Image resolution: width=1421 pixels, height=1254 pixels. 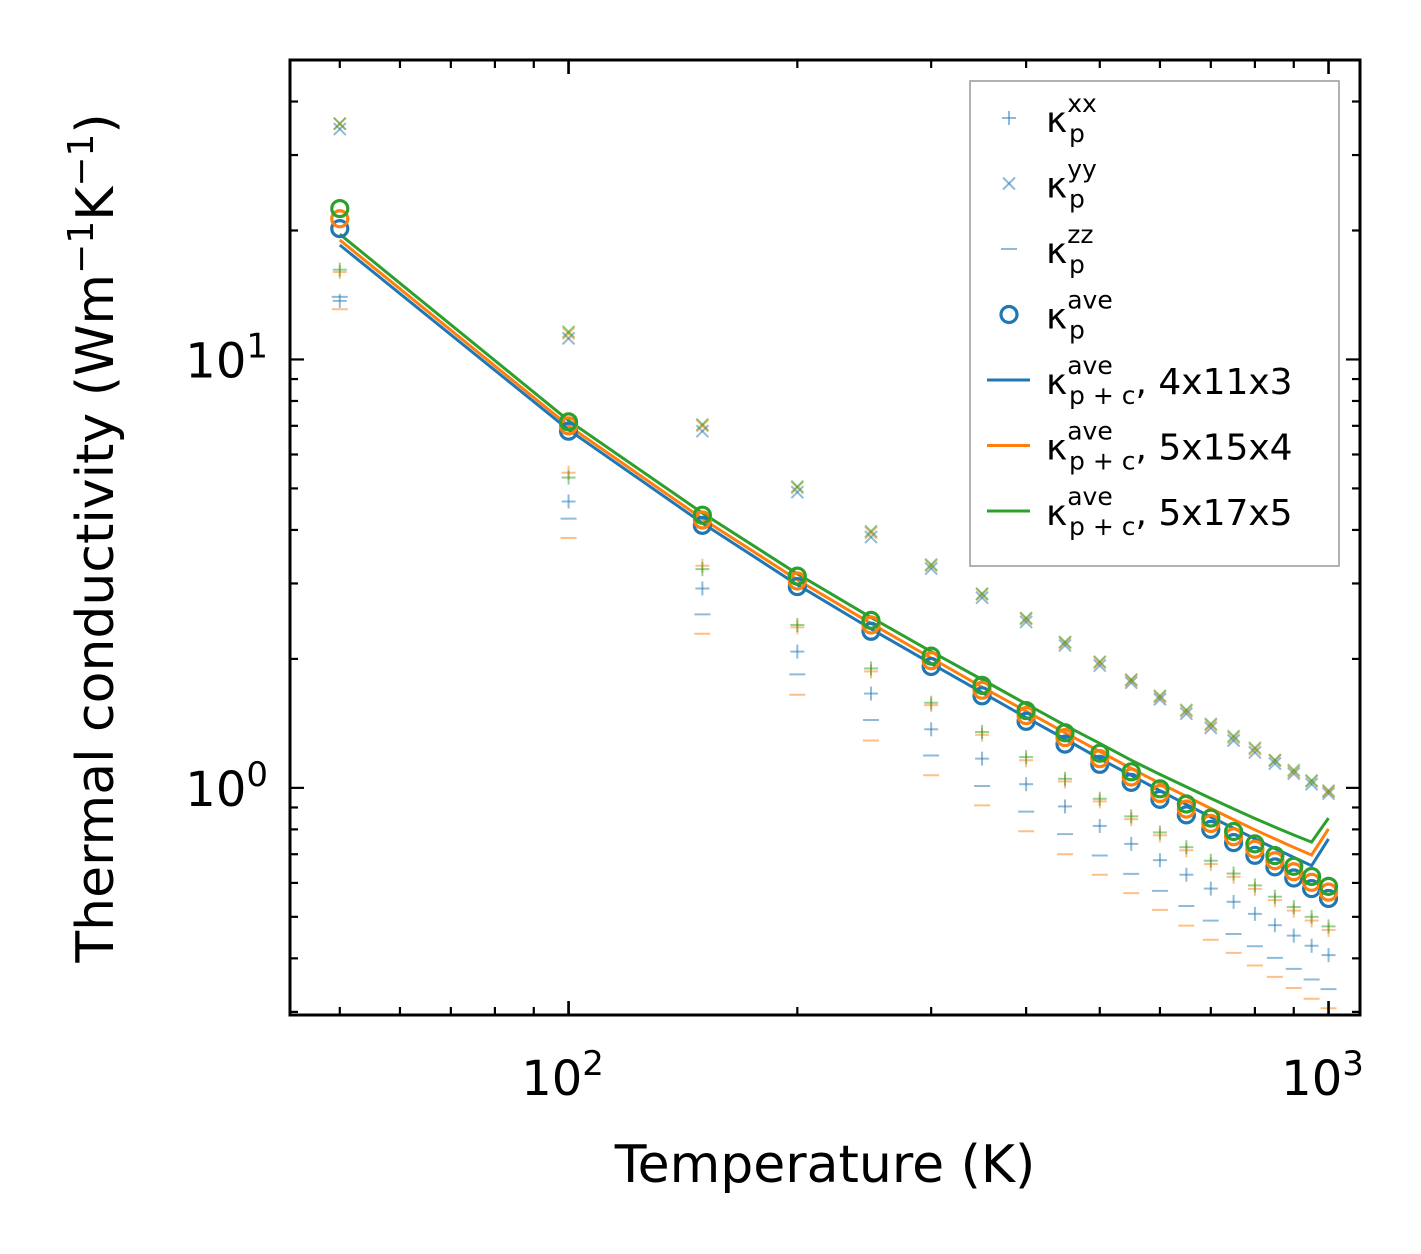 I want to click on legend-label: κzz p, so click(x=1069, y=249).